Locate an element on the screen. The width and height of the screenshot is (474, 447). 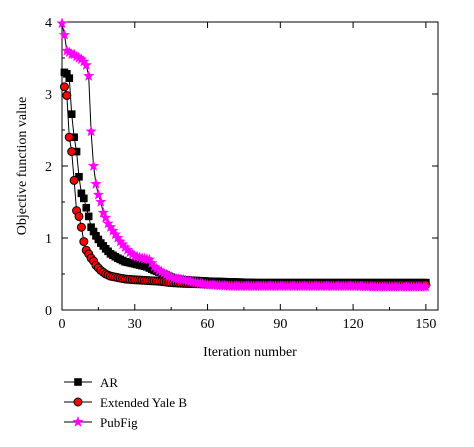
x-tick-label: 0 is located at coordinates (62, 324).